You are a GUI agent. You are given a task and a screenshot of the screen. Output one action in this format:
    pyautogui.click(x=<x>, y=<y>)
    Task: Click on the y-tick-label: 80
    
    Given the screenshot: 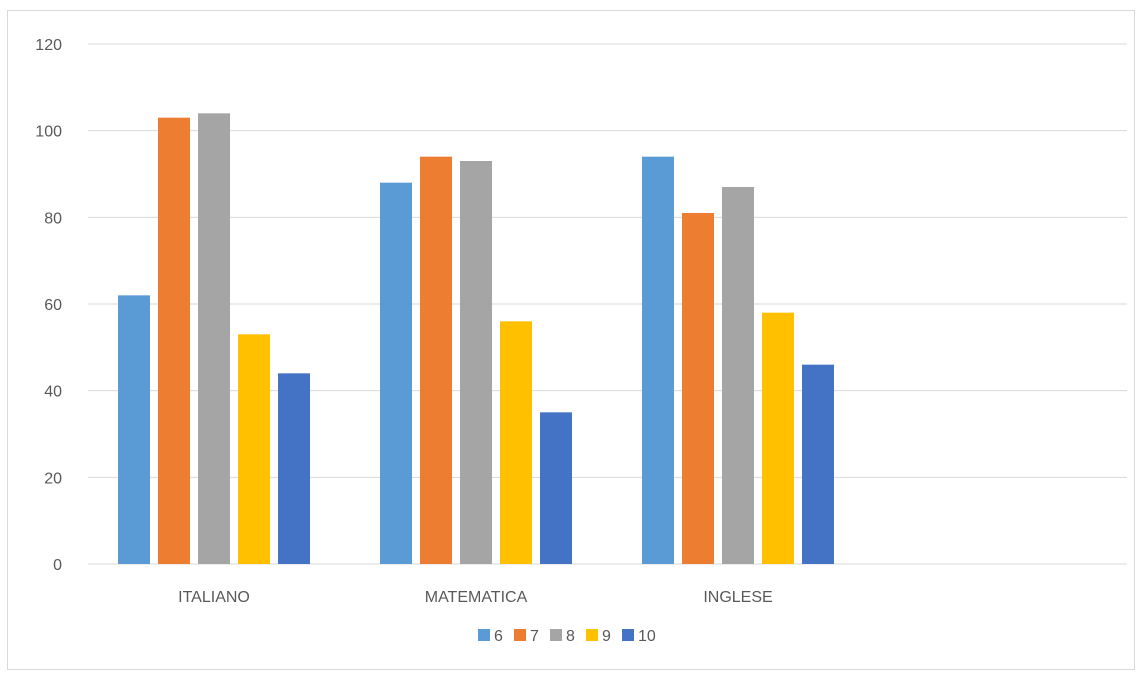 What is the action you would take?
    pyautogui.click(x=53, y=218)
    